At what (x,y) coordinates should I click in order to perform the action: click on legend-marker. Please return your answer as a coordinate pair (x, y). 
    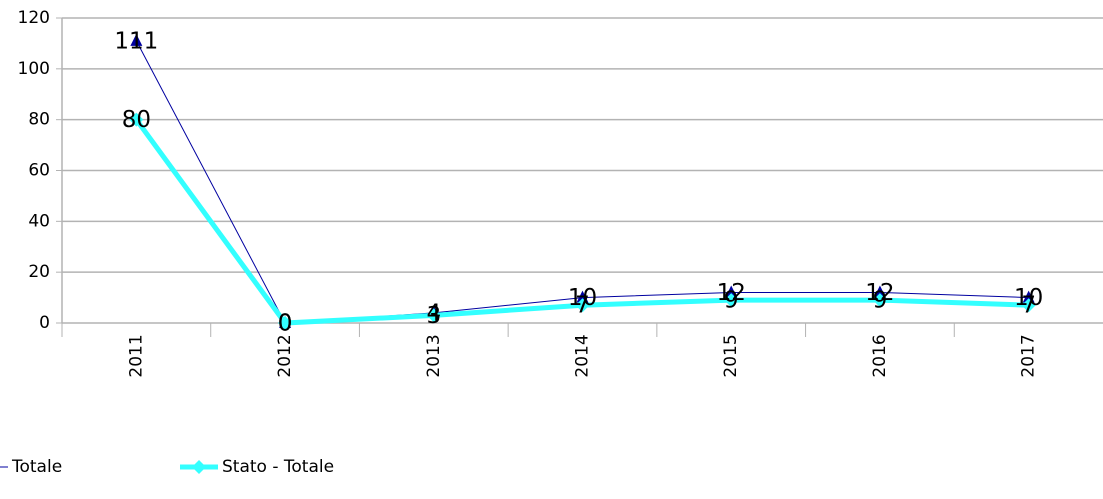
    Looking at the image, I should click on (199, 467).